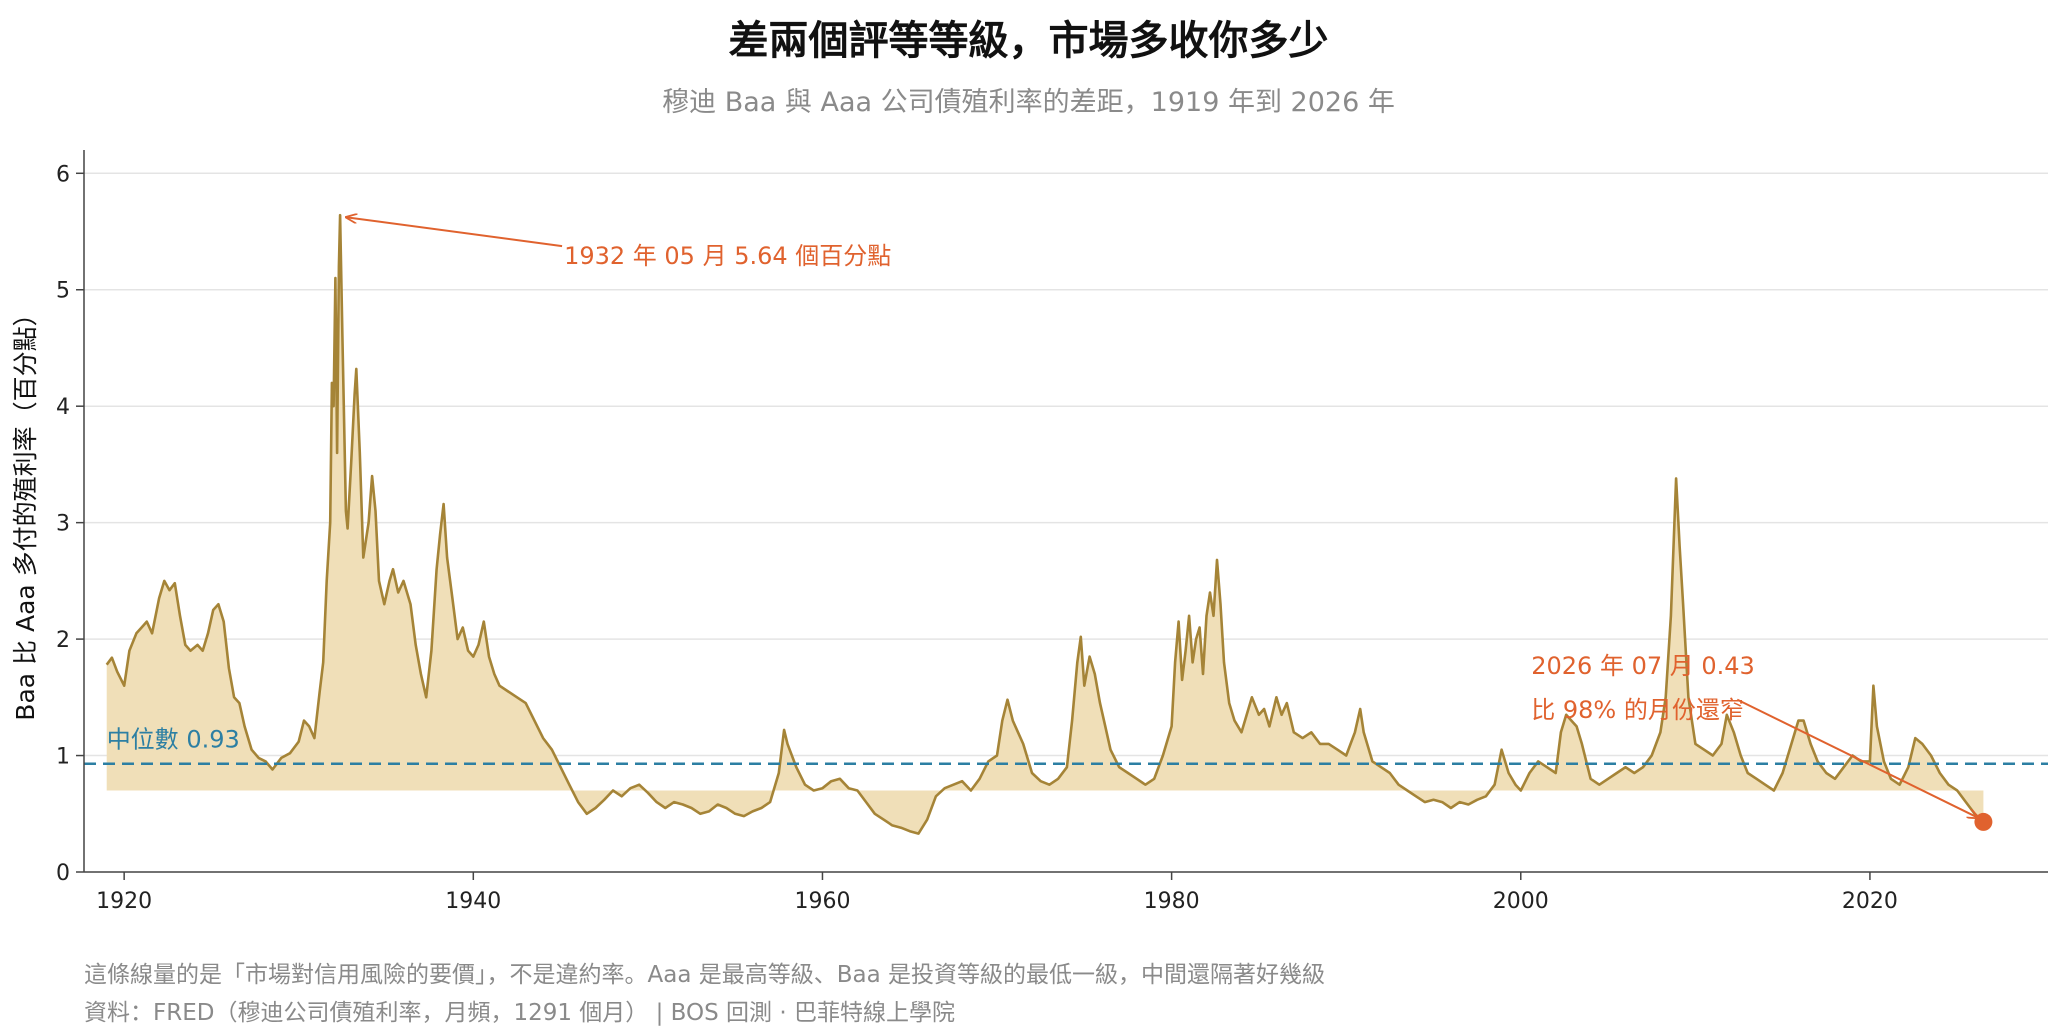 The width and height of the screenshot is (2057, 1032). I want to click on x-tick-label: 2000, so click(1521, 901).